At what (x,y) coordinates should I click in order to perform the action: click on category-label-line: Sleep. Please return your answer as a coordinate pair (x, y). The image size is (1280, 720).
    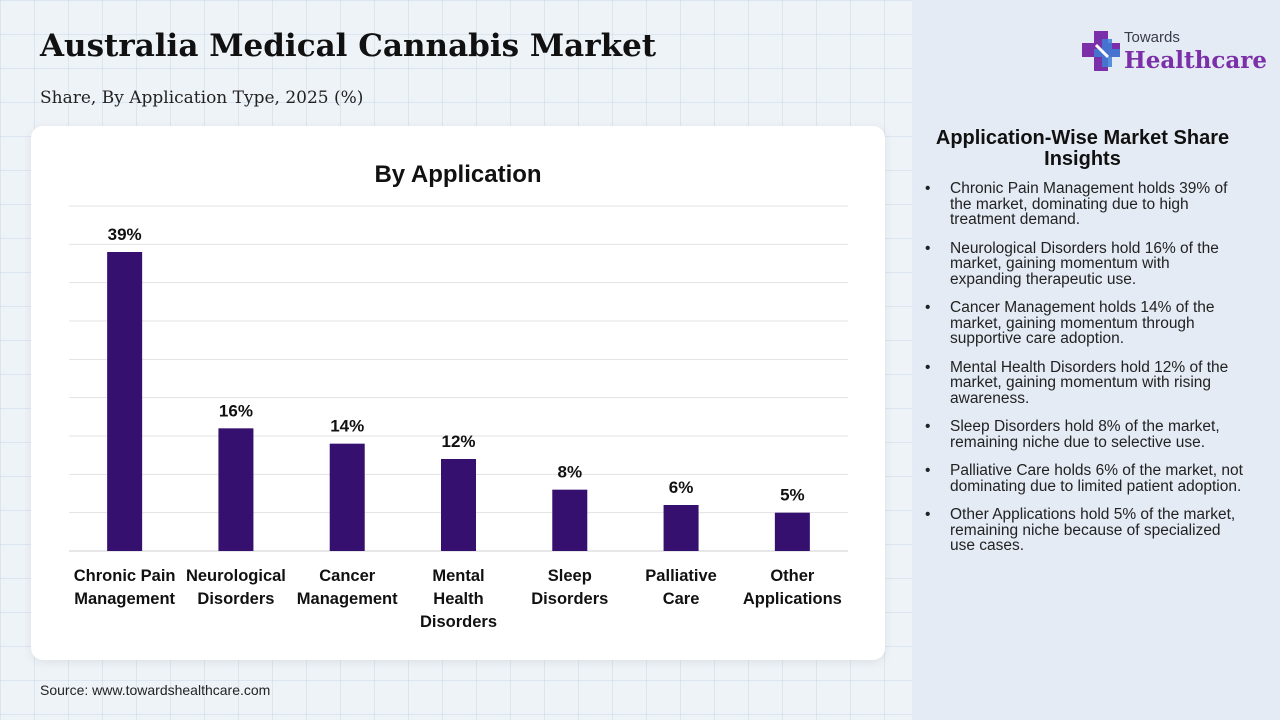
    Looking at the image, I should click on (570, 576).